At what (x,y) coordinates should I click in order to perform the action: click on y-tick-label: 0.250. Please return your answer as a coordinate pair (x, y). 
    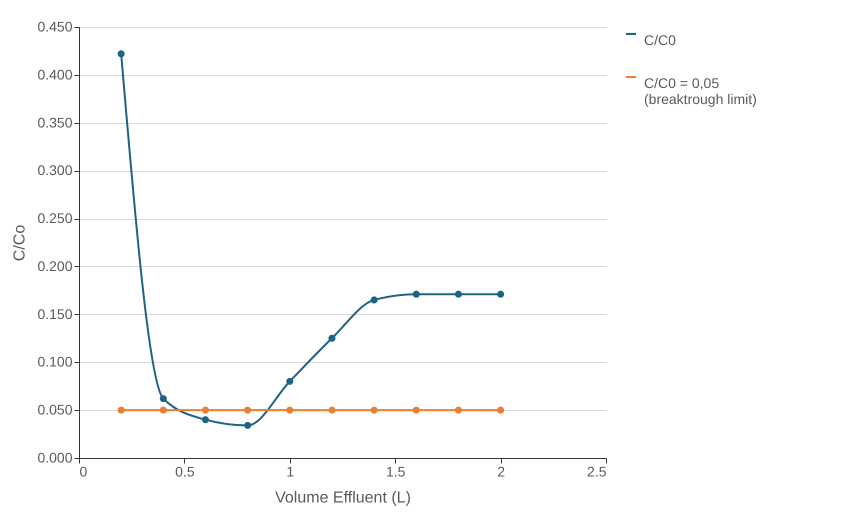
    Looking at the image, I should click on (55, 218).